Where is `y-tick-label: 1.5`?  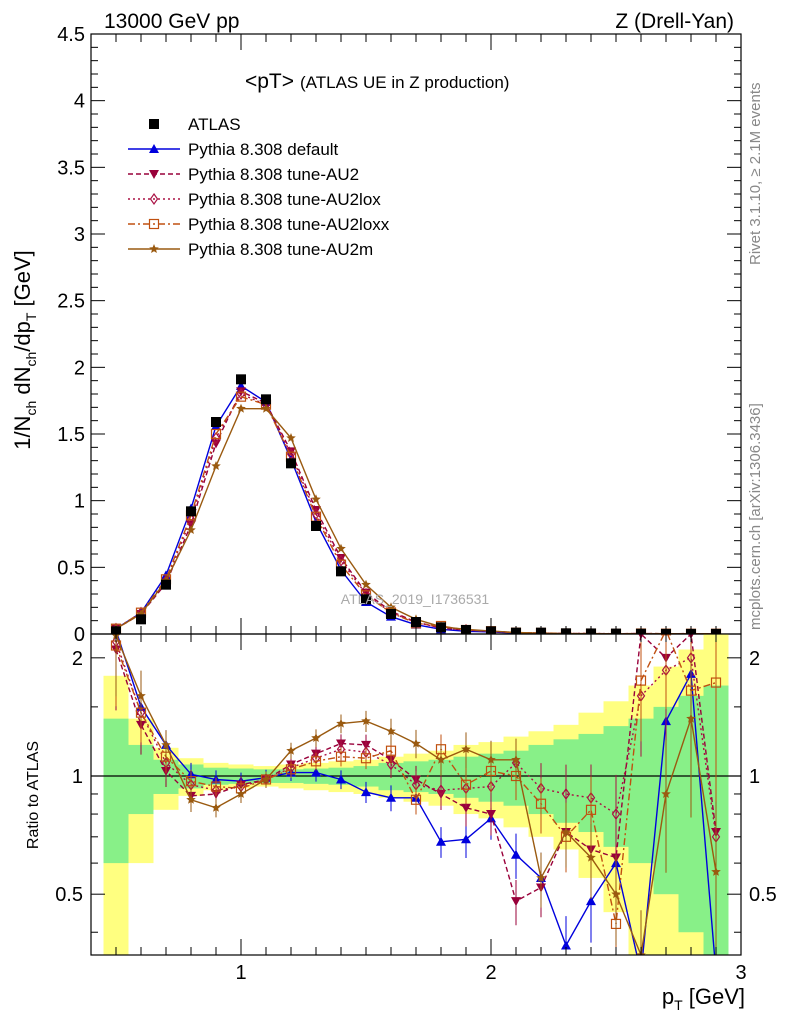
y-tick-label: 1.5 is located at coordinates (71, 435).